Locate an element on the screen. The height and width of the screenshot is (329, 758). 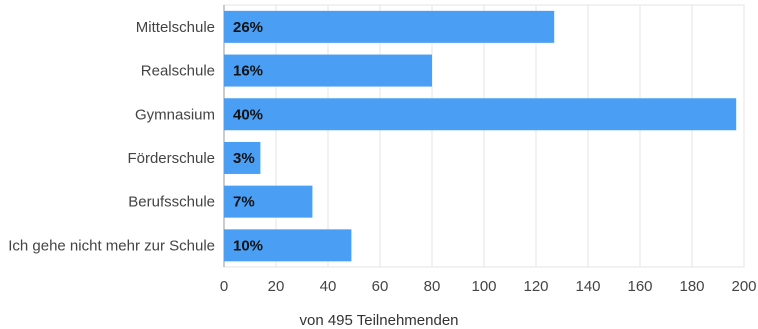
x-tick-label: 80 is located at coordinates (432, 286).